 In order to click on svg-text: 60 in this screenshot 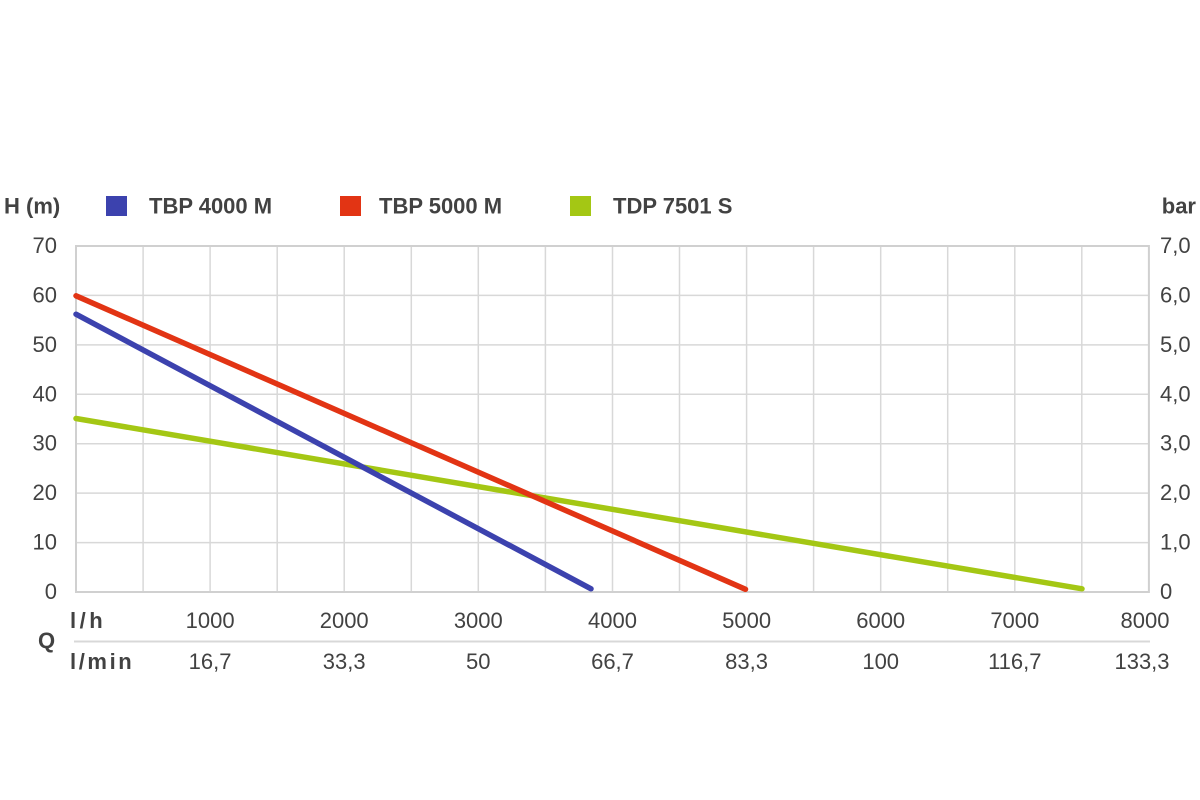, I will do `click(45, 294)`.